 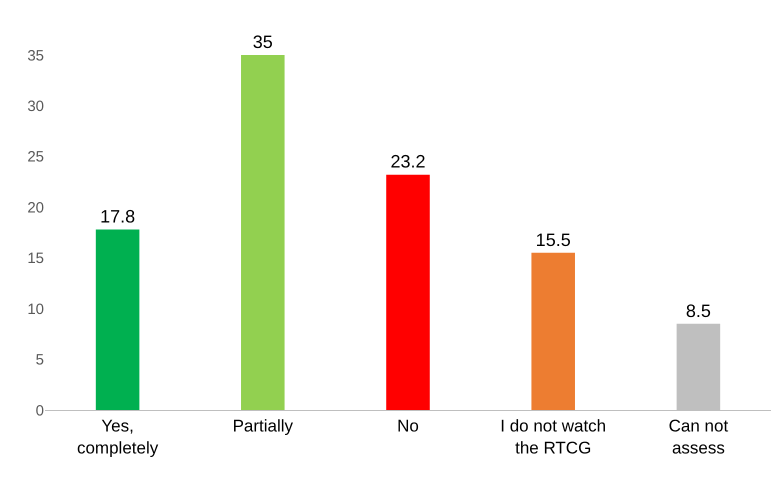 What do you see at coordinates (35, 157) in the screenshot?
I see `y-tick-label: 25` at bounding box center [35, 157].